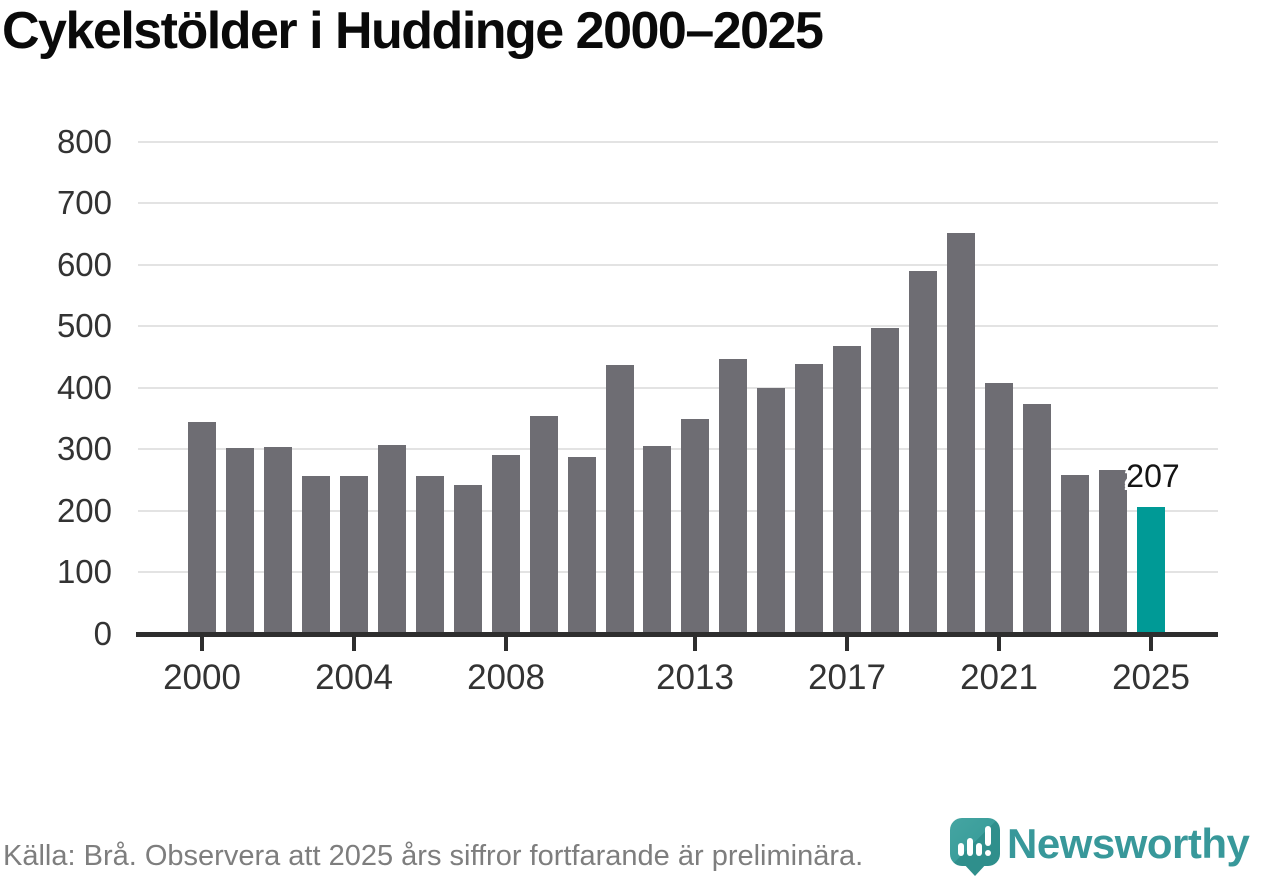  Describe the element at coordinates (1128, 843) in the screenshot. I see `brand-name: Newsworthy` at that location.